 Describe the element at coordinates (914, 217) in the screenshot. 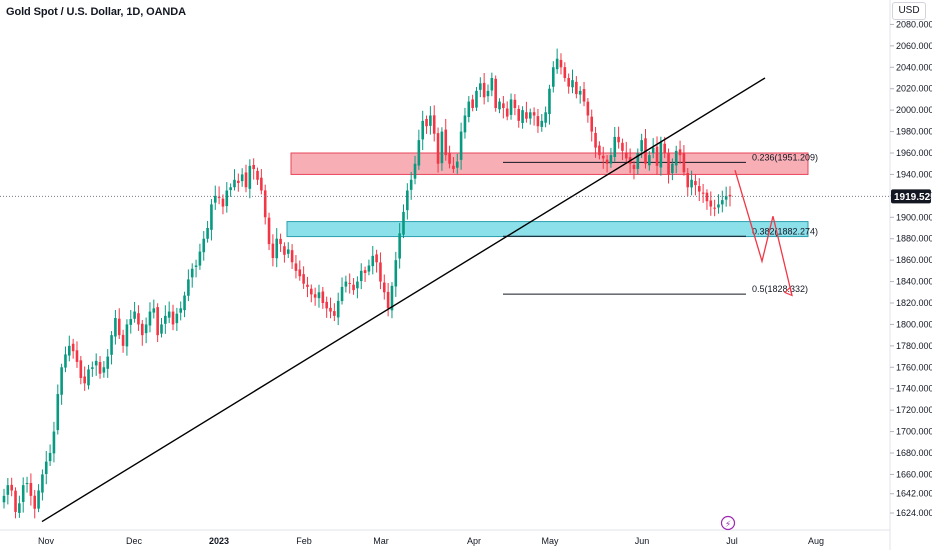

I see `y-tick-label: 1900.000` at that location.